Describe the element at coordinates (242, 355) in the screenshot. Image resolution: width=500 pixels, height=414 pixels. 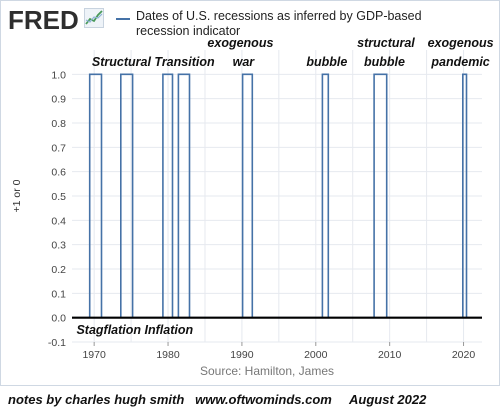
I see `x-tick-label: 1990` at that location.